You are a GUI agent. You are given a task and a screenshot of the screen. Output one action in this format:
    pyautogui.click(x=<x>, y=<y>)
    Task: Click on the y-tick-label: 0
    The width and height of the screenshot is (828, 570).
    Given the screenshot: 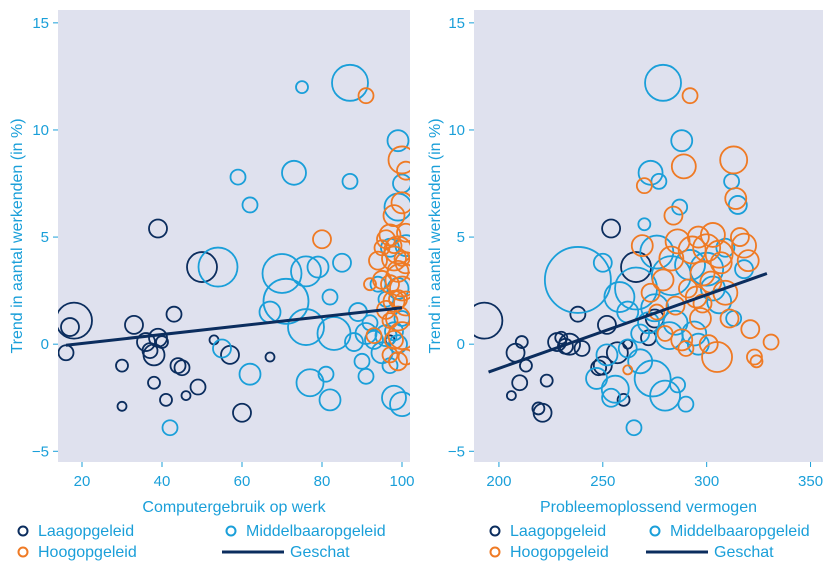 What is the action you would take?
    pyautogui.click(x=45, y=344)
    